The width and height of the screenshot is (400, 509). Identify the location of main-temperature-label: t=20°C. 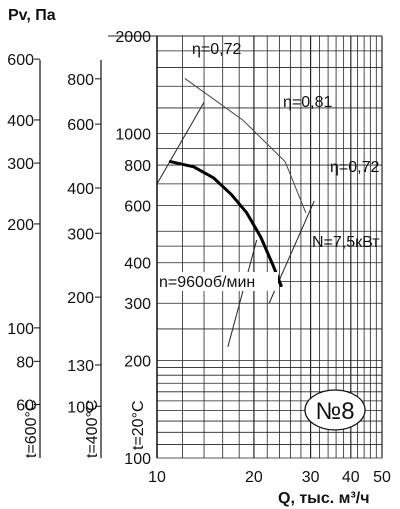
(138, 425).